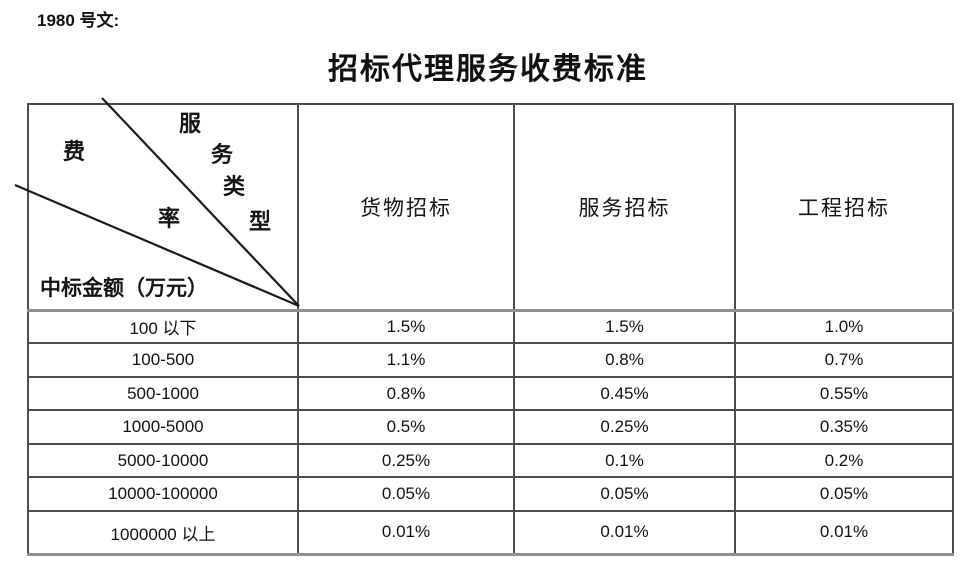  I want to click on rate-cell: 1.1%, so click(406, 360).